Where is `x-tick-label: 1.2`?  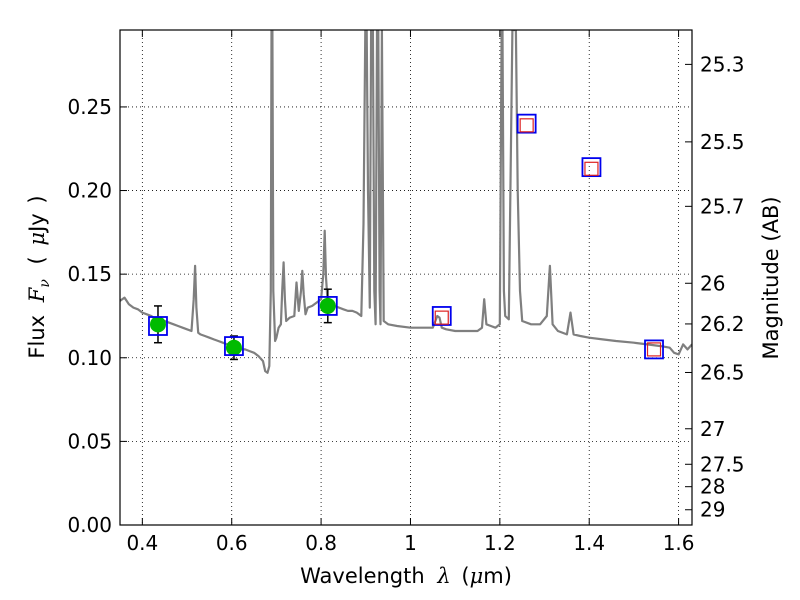 x-tick-label: 1.2 is located at coordinates (500, 543).